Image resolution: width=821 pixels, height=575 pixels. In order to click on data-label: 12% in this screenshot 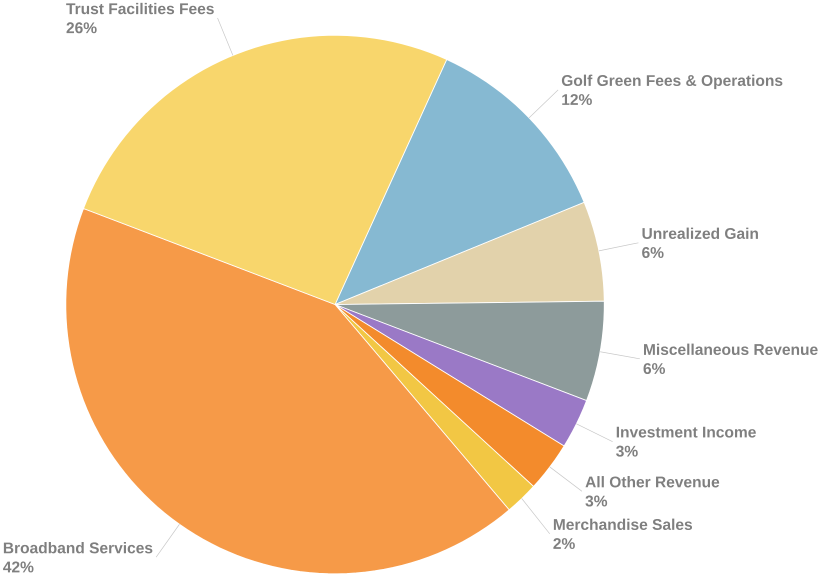, I will do `click(577, 99)`.